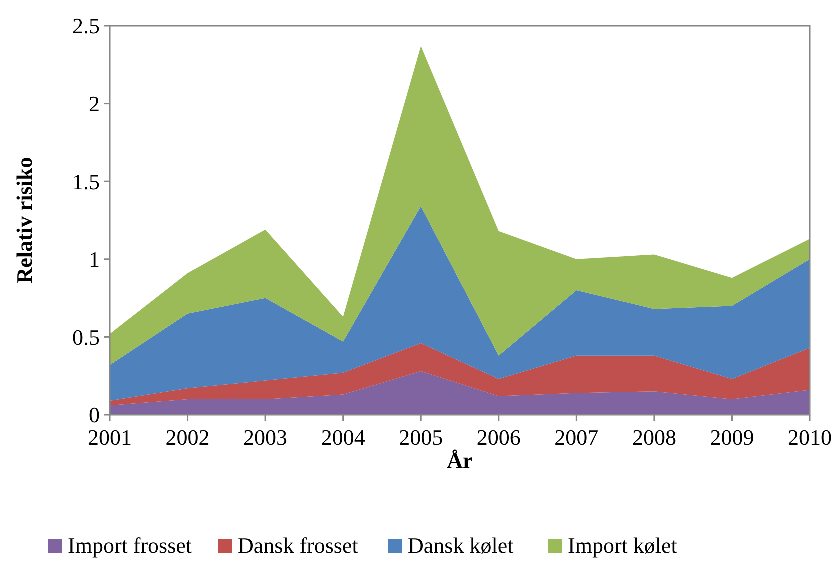 Image resolution: width=840 pixels, height=568 pixels. I want to click on y-tick-label: 2.5, so click(86, 26).